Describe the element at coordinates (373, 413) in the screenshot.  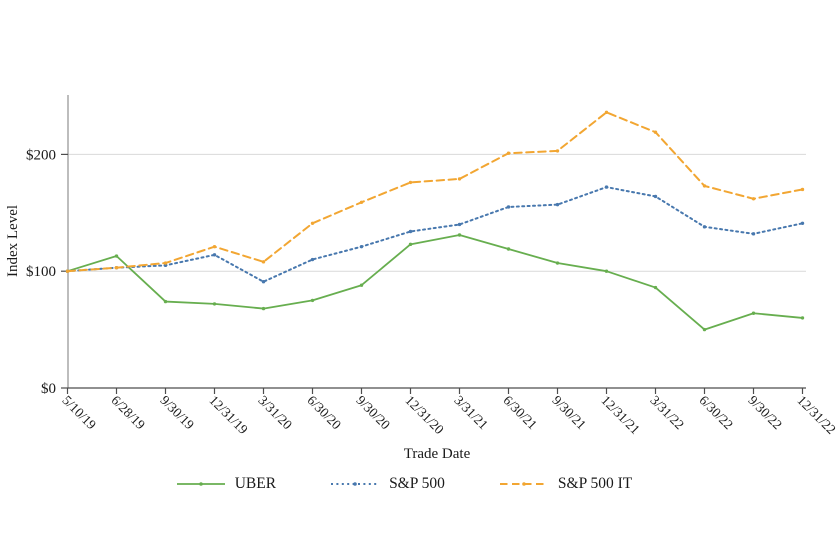
I see `x-tick-label: 9/30/20` at that location.